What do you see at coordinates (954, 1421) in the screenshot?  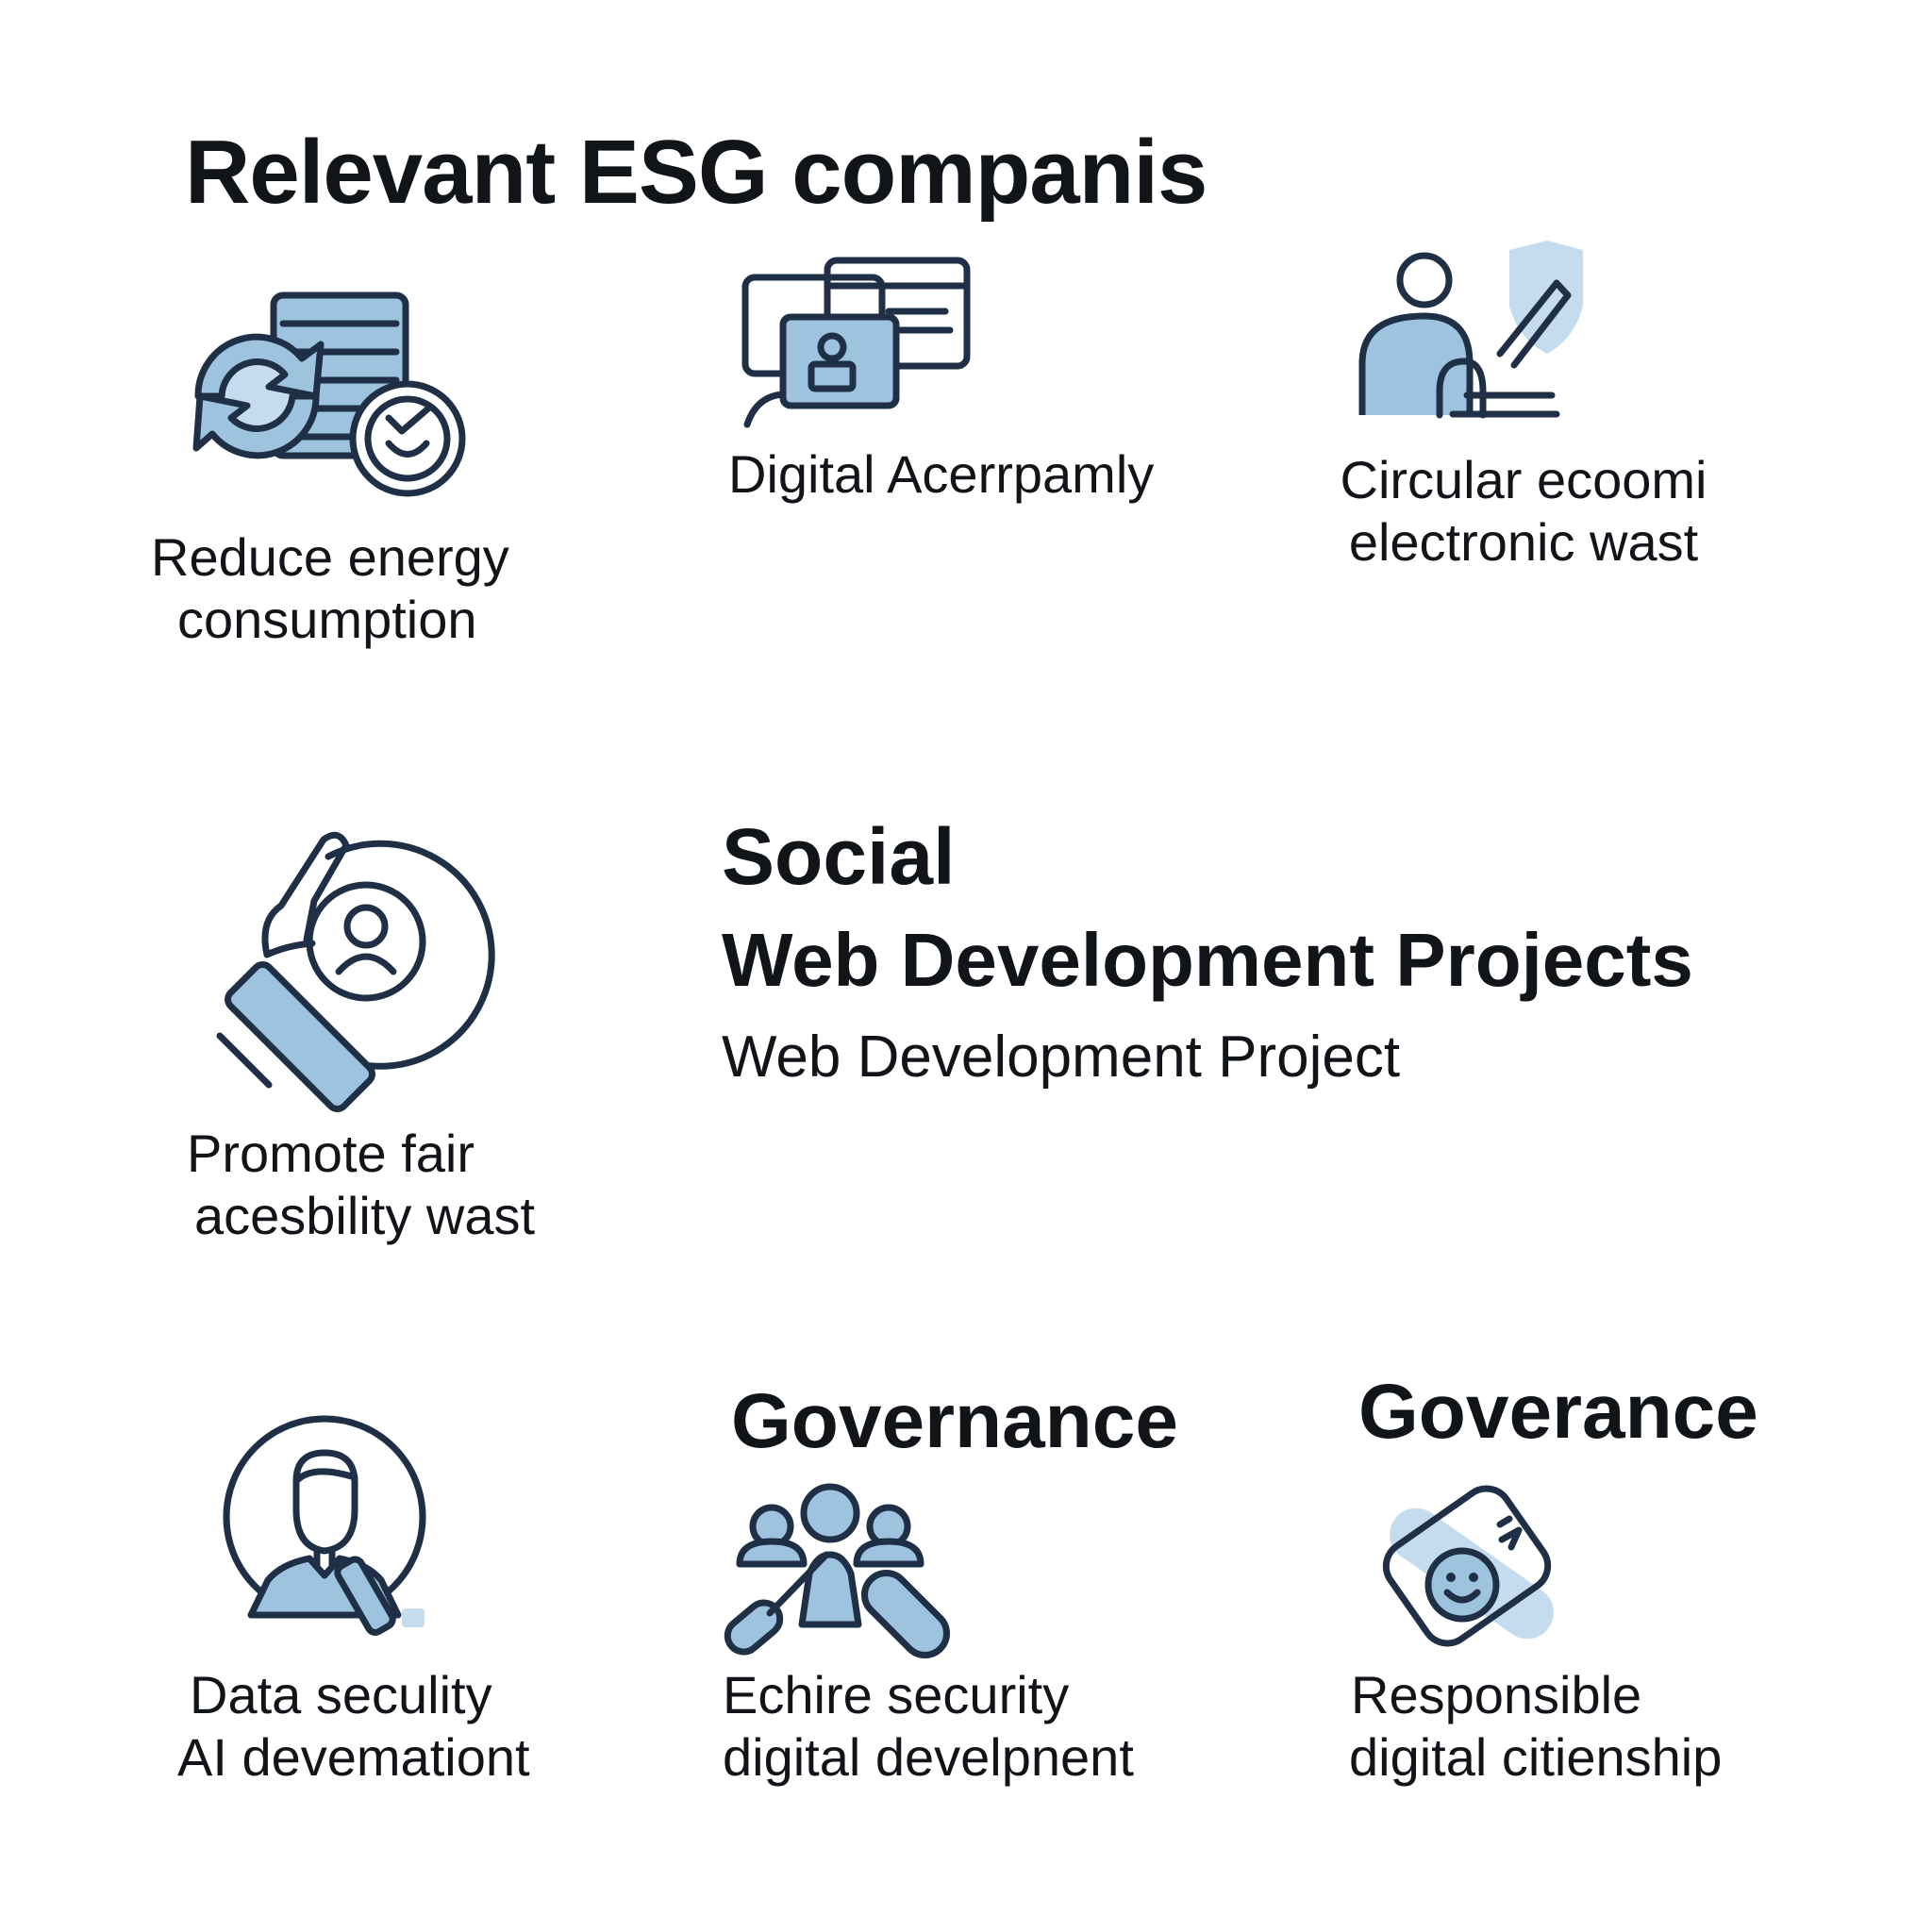 I see `governance-heading: Governance` at bounding box center [954, 1421].